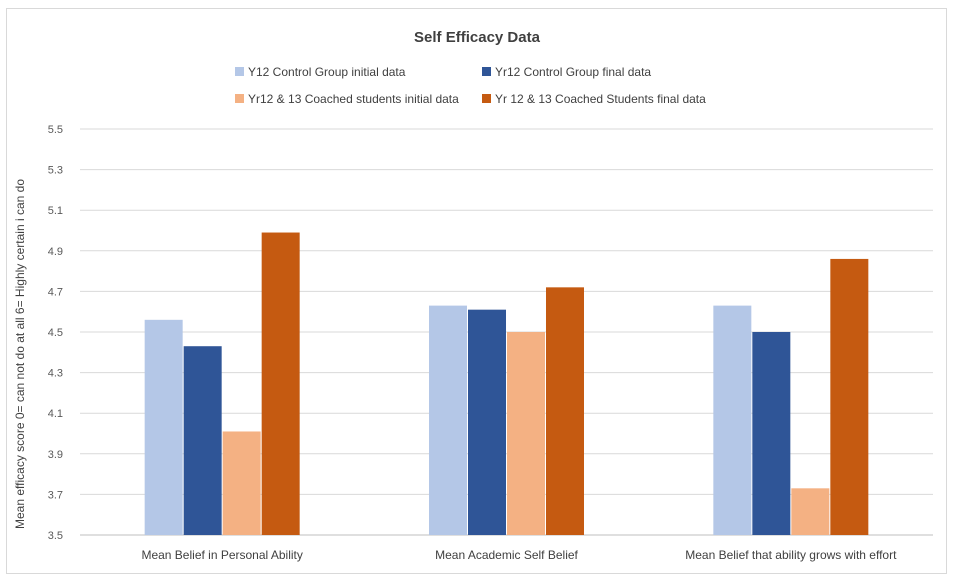 The width and height of the screenshot is (955, 580). I want to click on y-tick-label: 4.3, so click(55, 374).